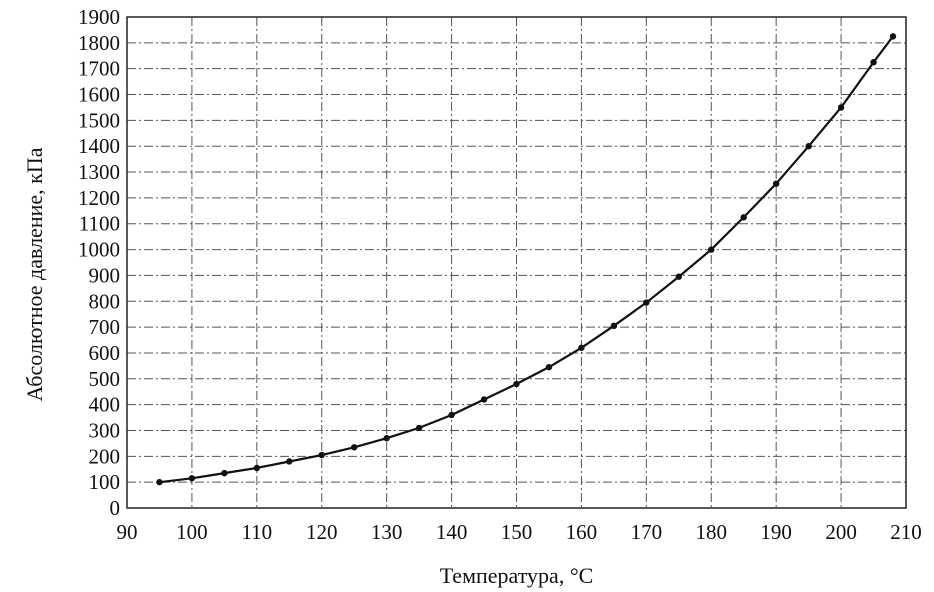 This screenshot has width=934, height=592. I want to click on y-tick-label: 1200, so click(99, 198).